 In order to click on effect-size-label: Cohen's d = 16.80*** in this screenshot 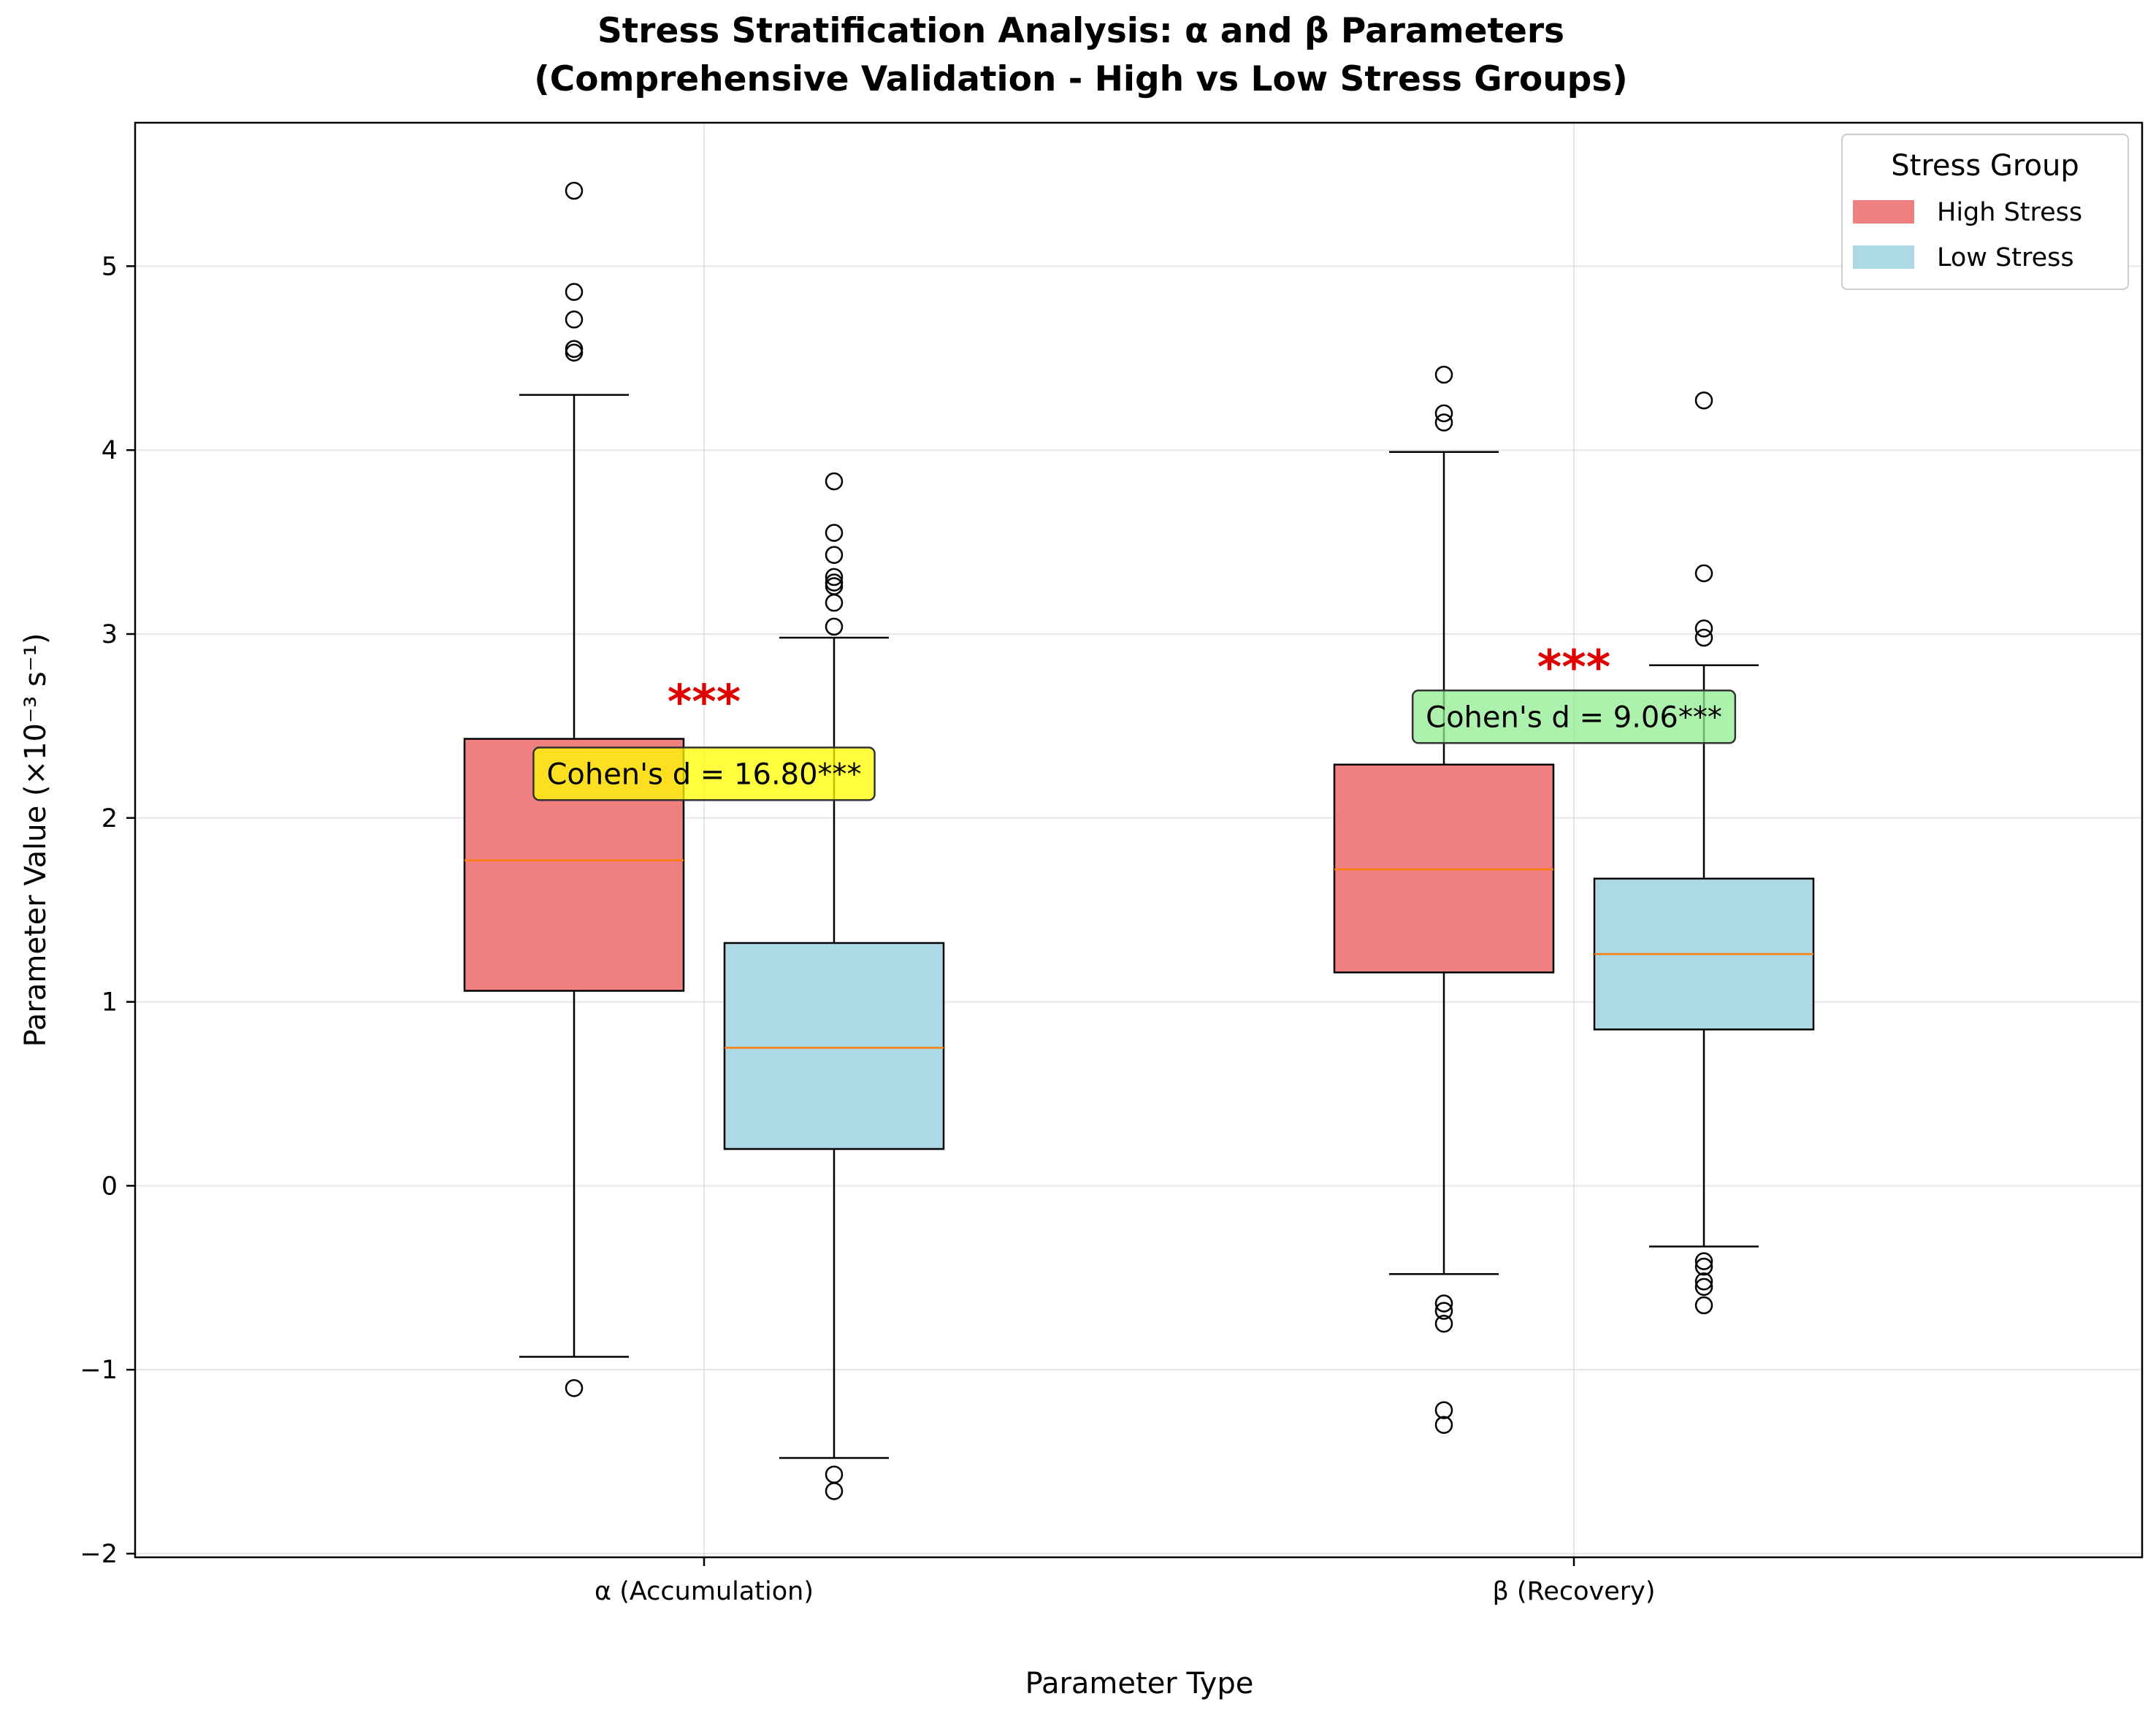, I will do `click(704, 774)`.